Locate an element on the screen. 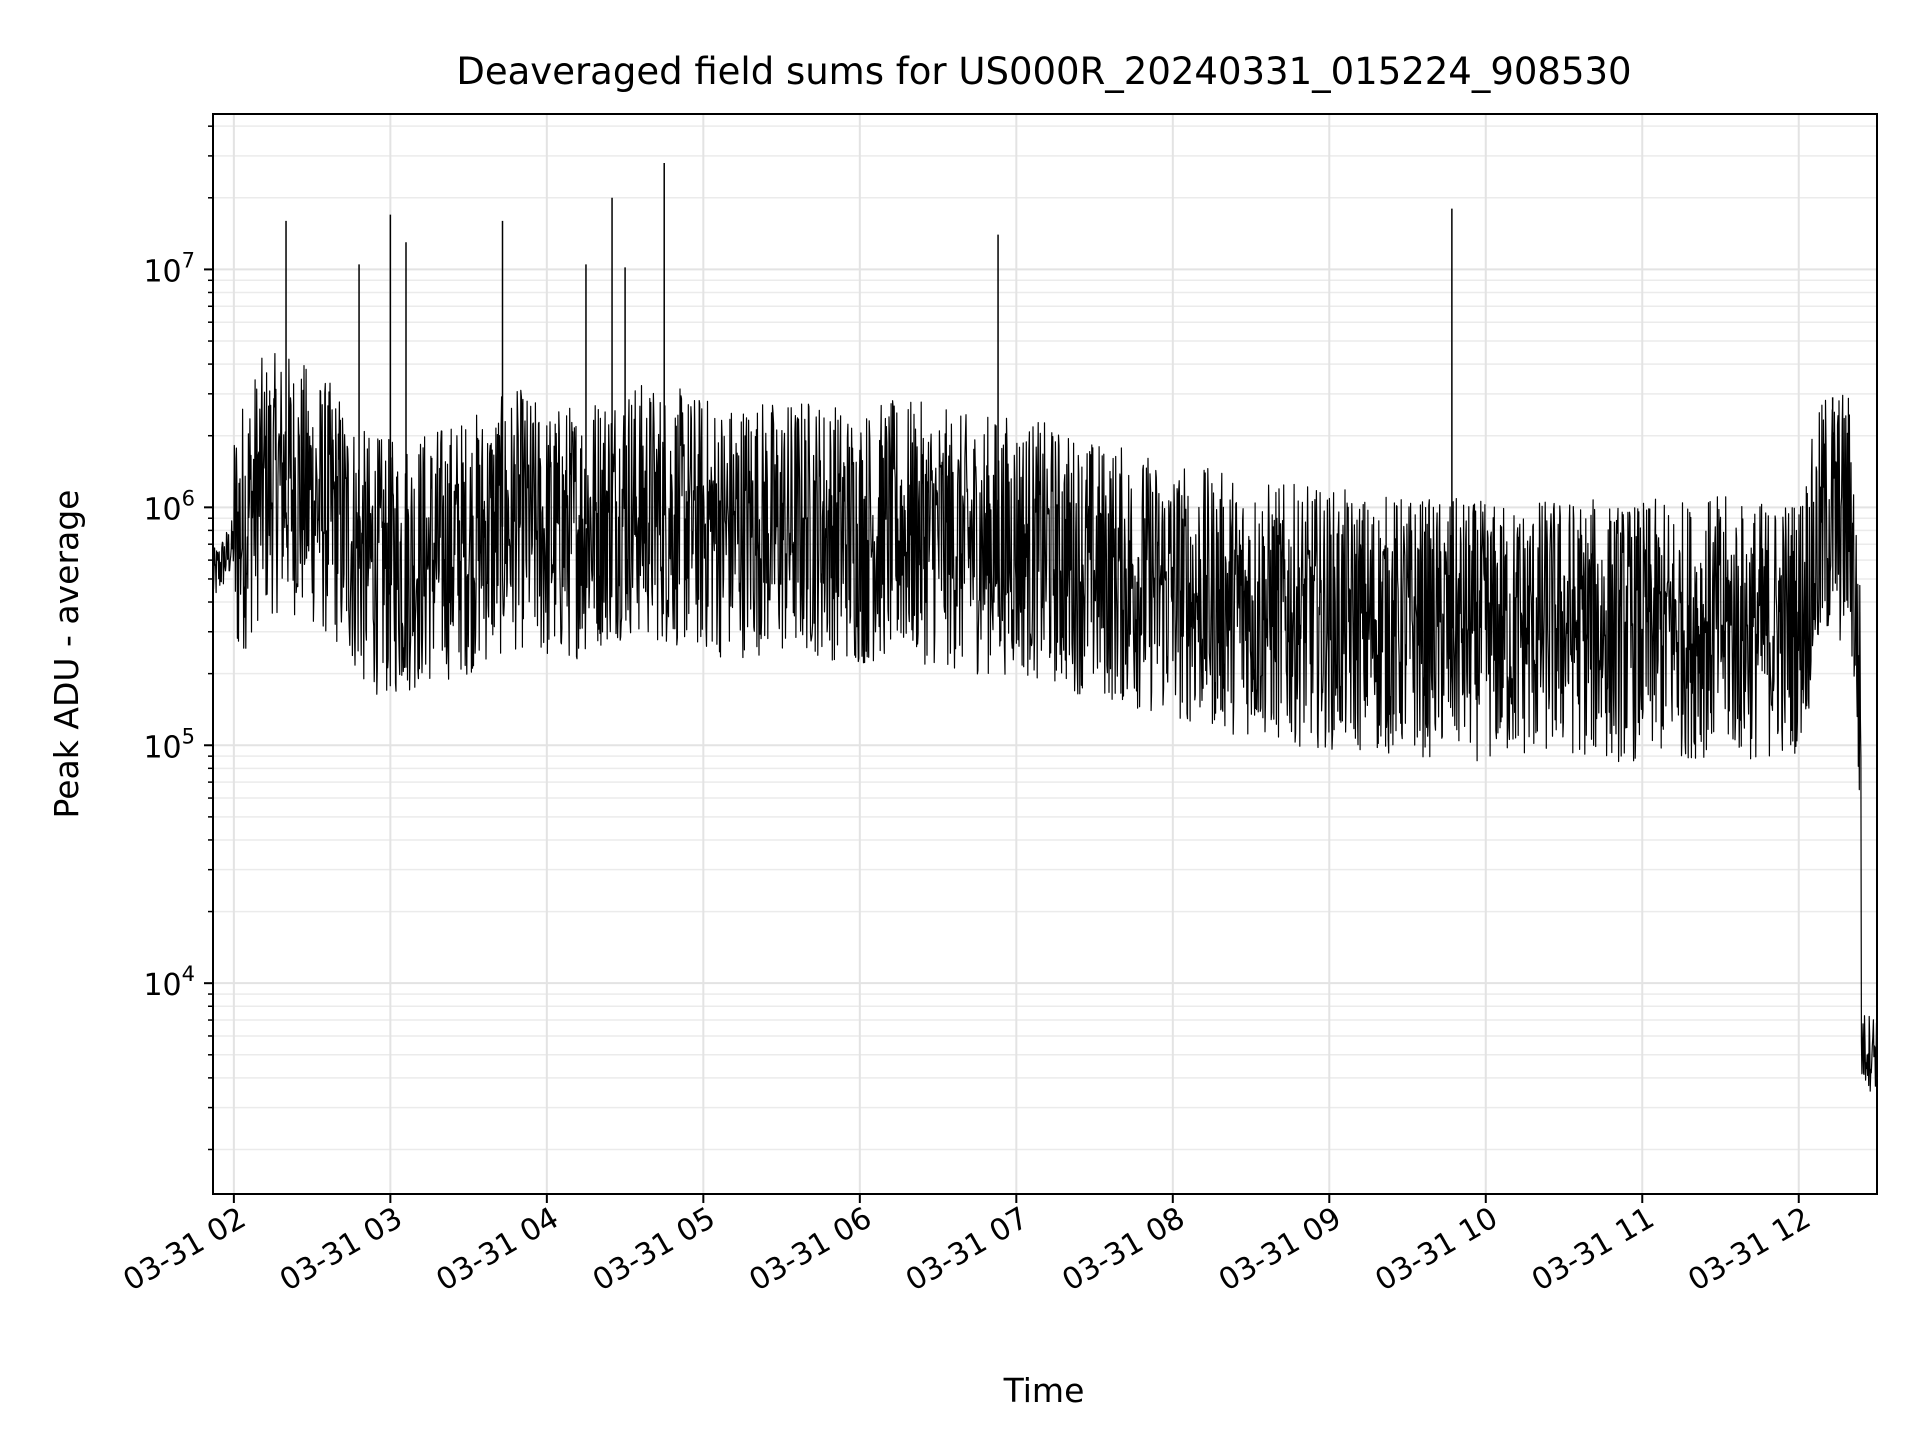 The width and height of the screenshot is (1920, 1440). y-tick-label: 10⁴ is located at coordinates (169, 982).